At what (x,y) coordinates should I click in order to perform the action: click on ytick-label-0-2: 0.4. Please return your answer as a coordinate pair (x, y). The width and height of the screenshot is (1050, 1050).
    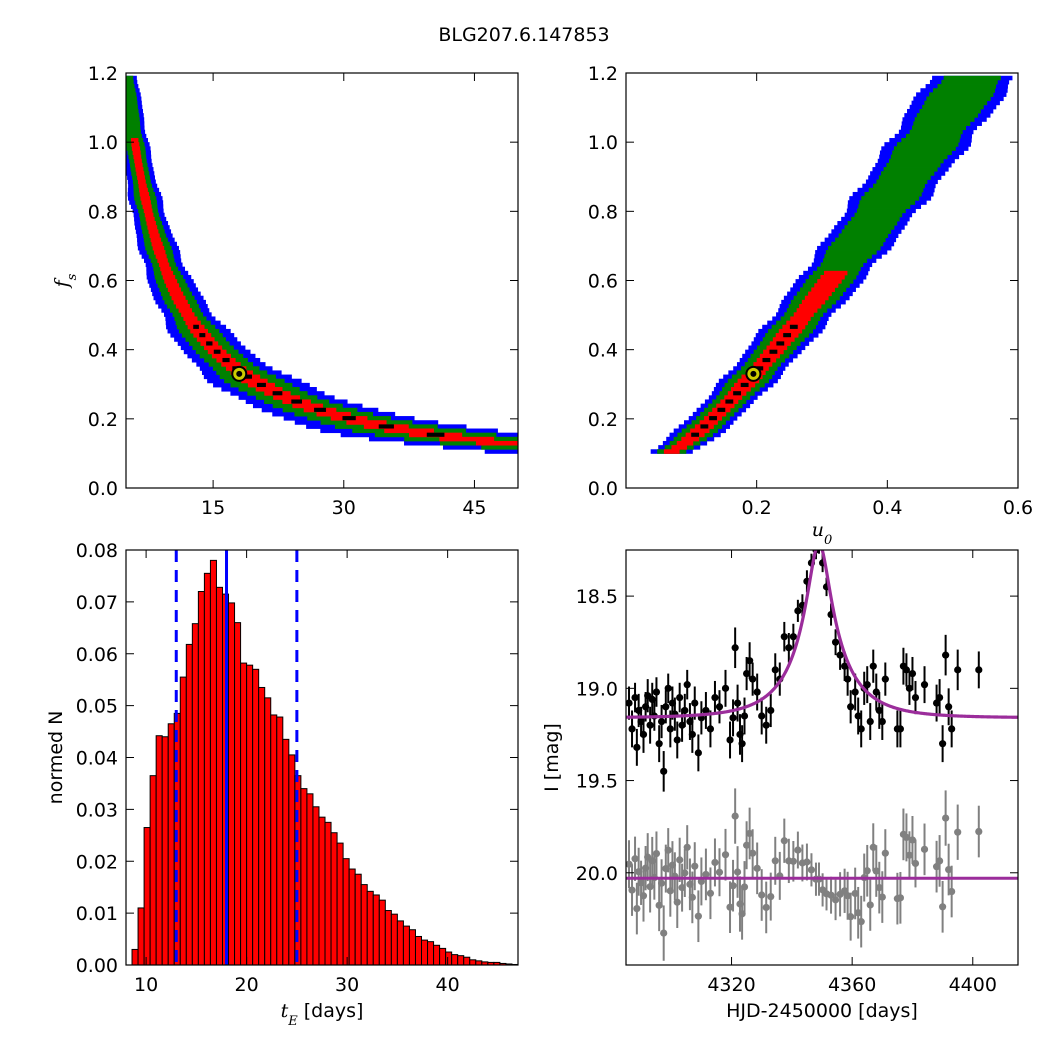
    Looking at the image, I should click on (103, 351).